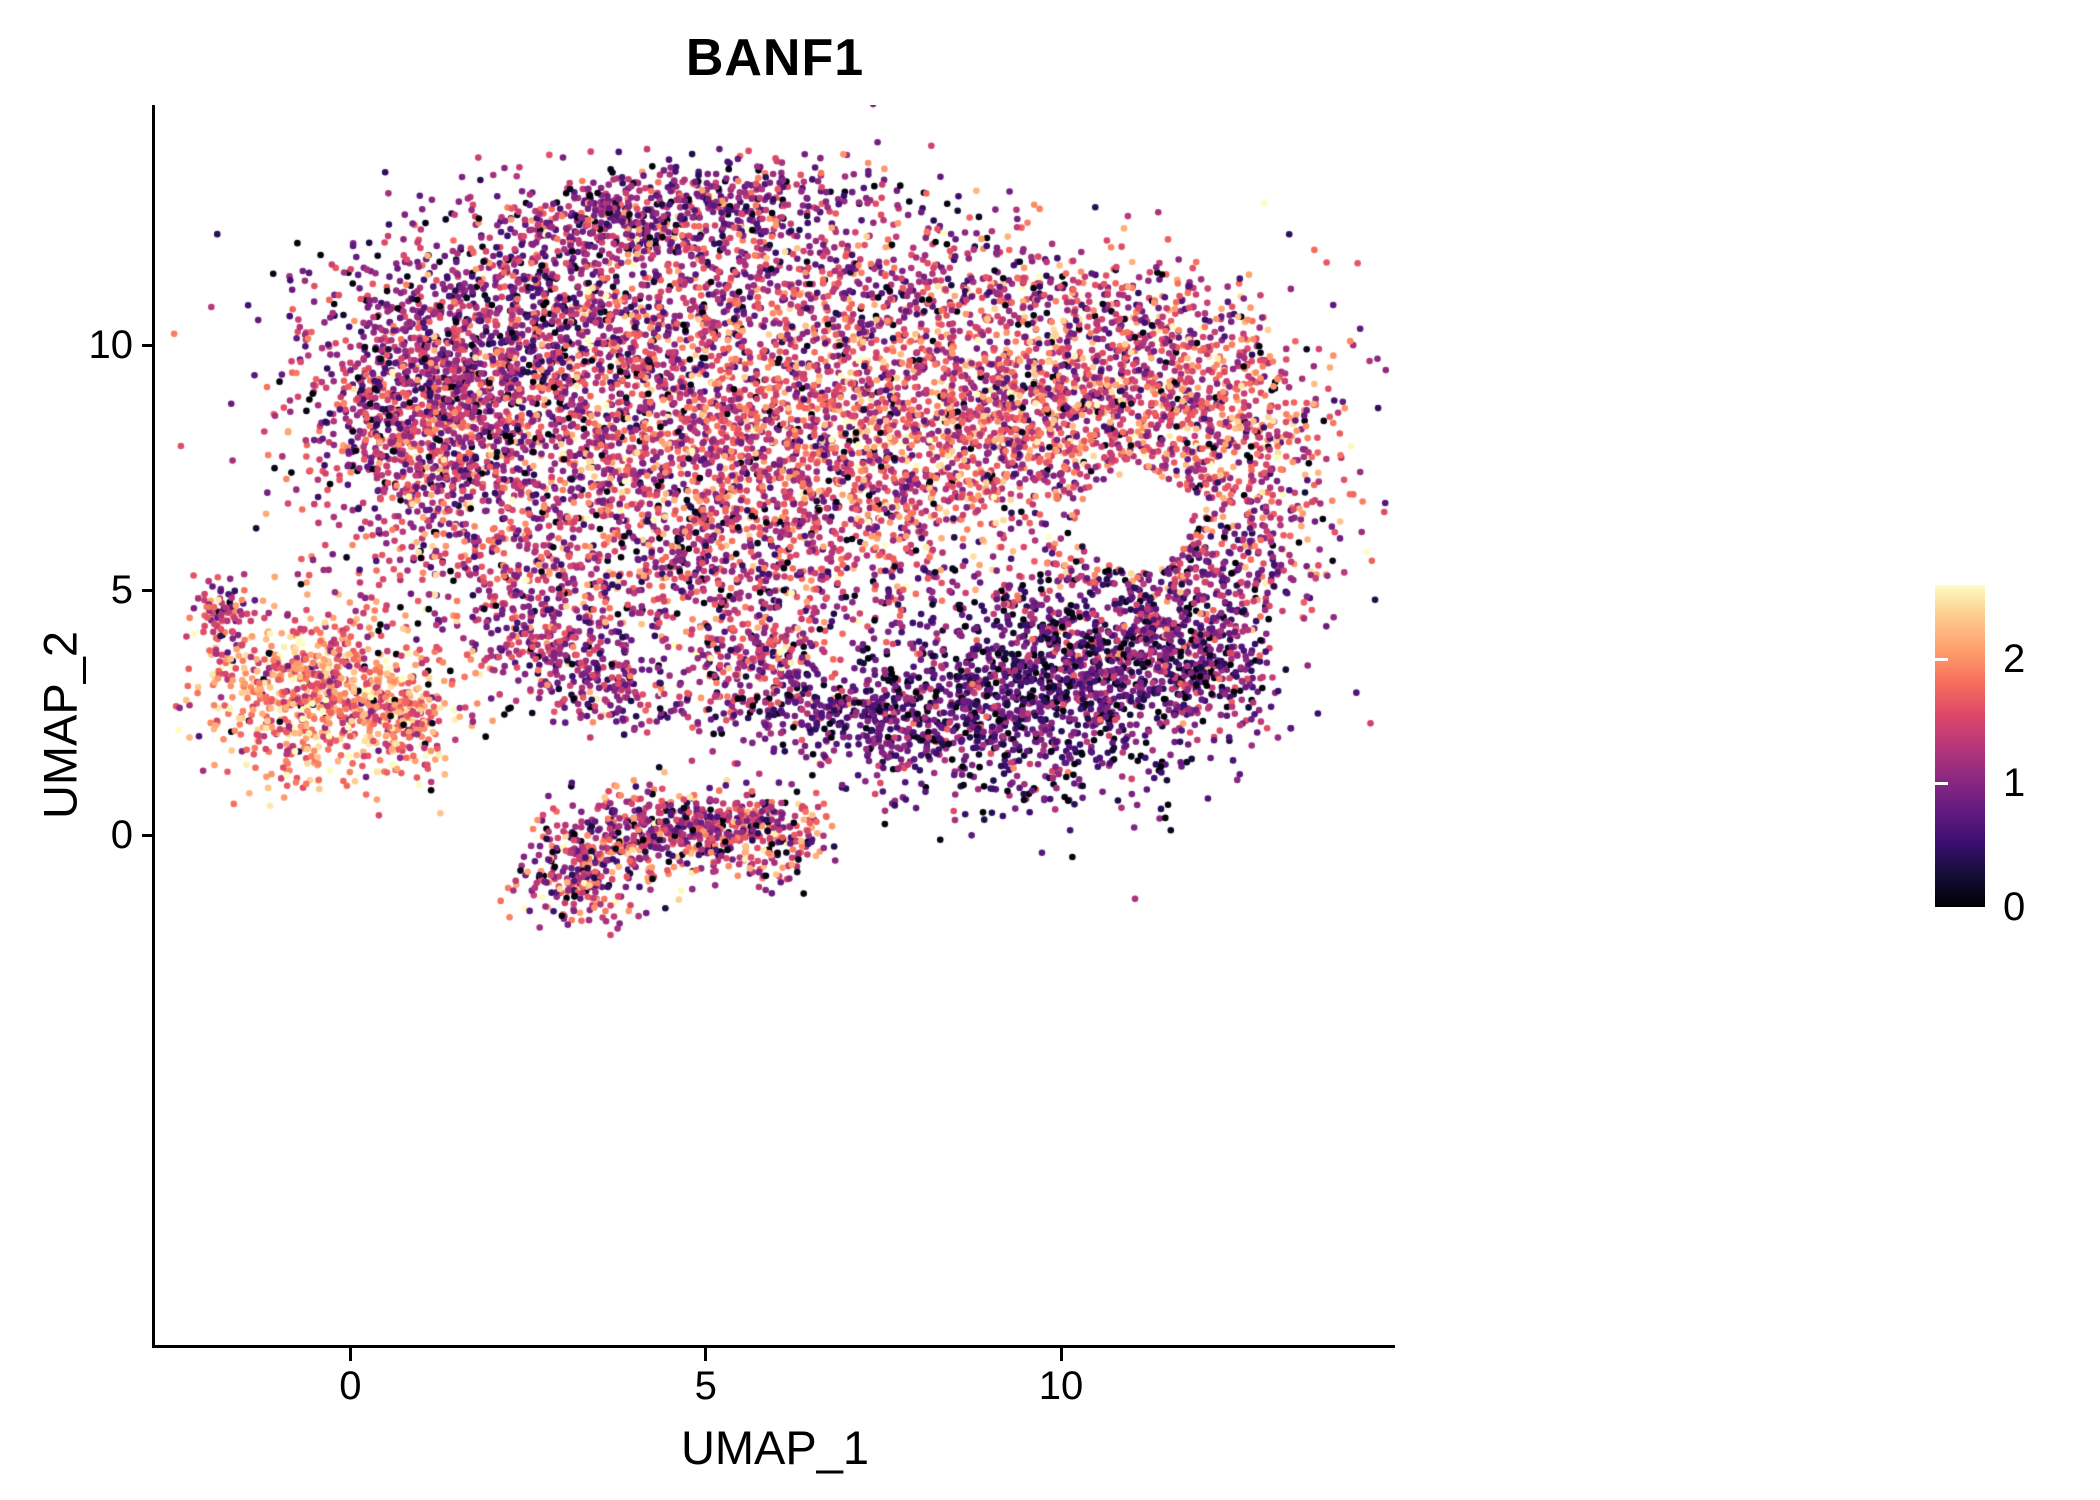 The height and width of the screenshot is (1500, 2100). Describe the element at coordinates (153, 726) in the screenshot. I see `y-axis-line` at that location.